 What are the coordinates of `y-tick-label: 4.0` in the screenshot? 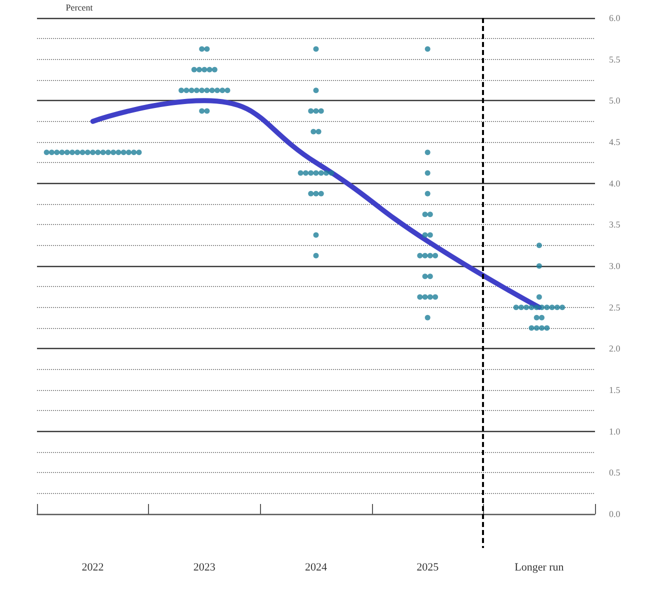 It's located at (615, 183).